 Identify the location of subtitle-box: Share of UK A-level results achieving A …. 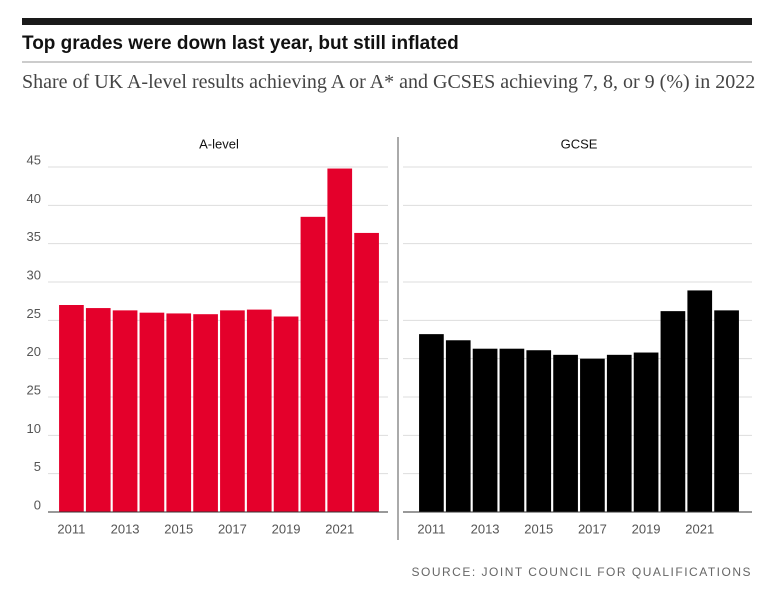
(389, 82).